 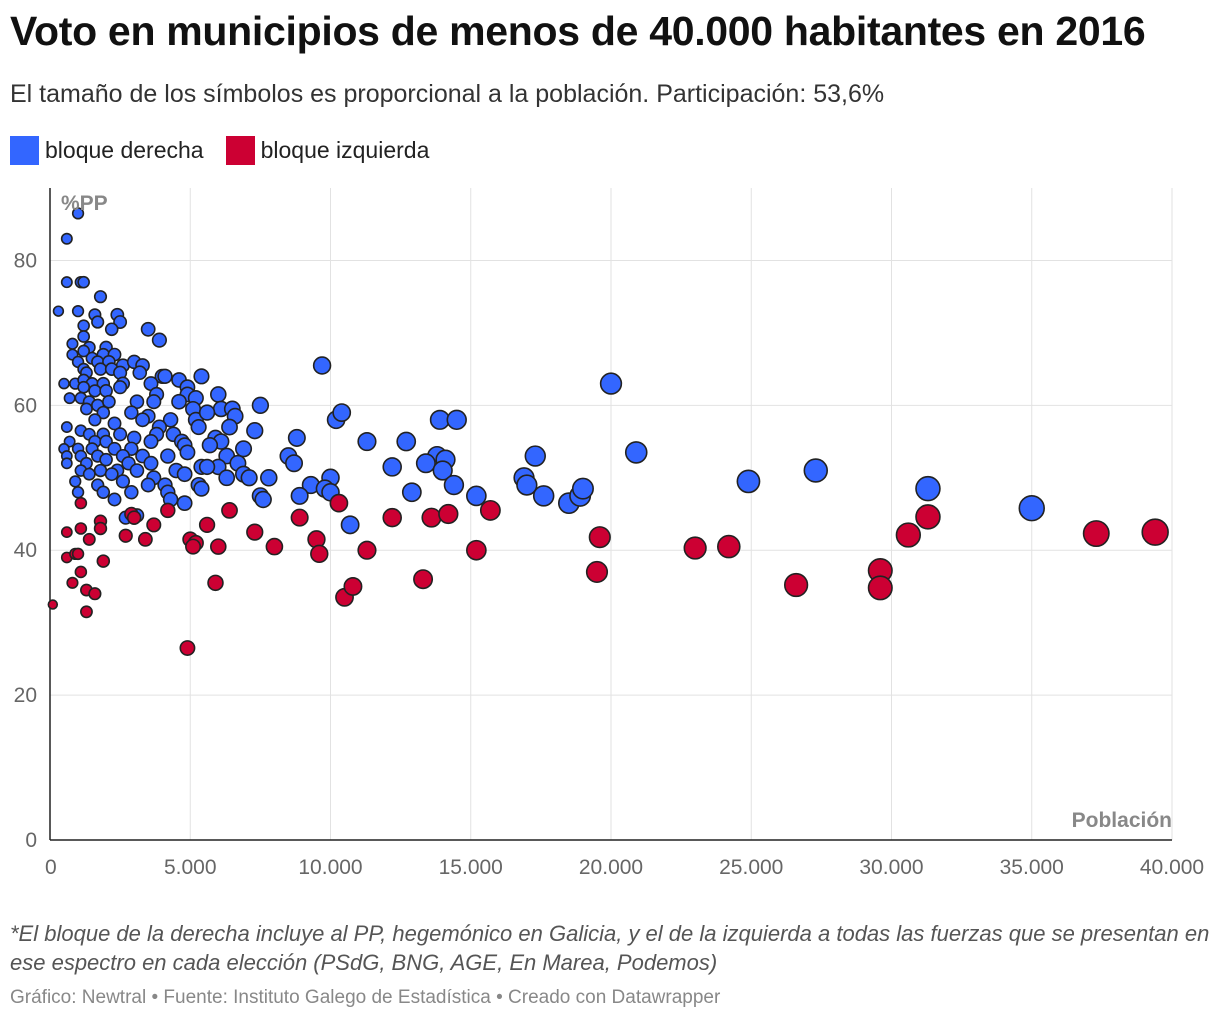 I want to click on y-tick-label: 0, so click(x=31, y=840).